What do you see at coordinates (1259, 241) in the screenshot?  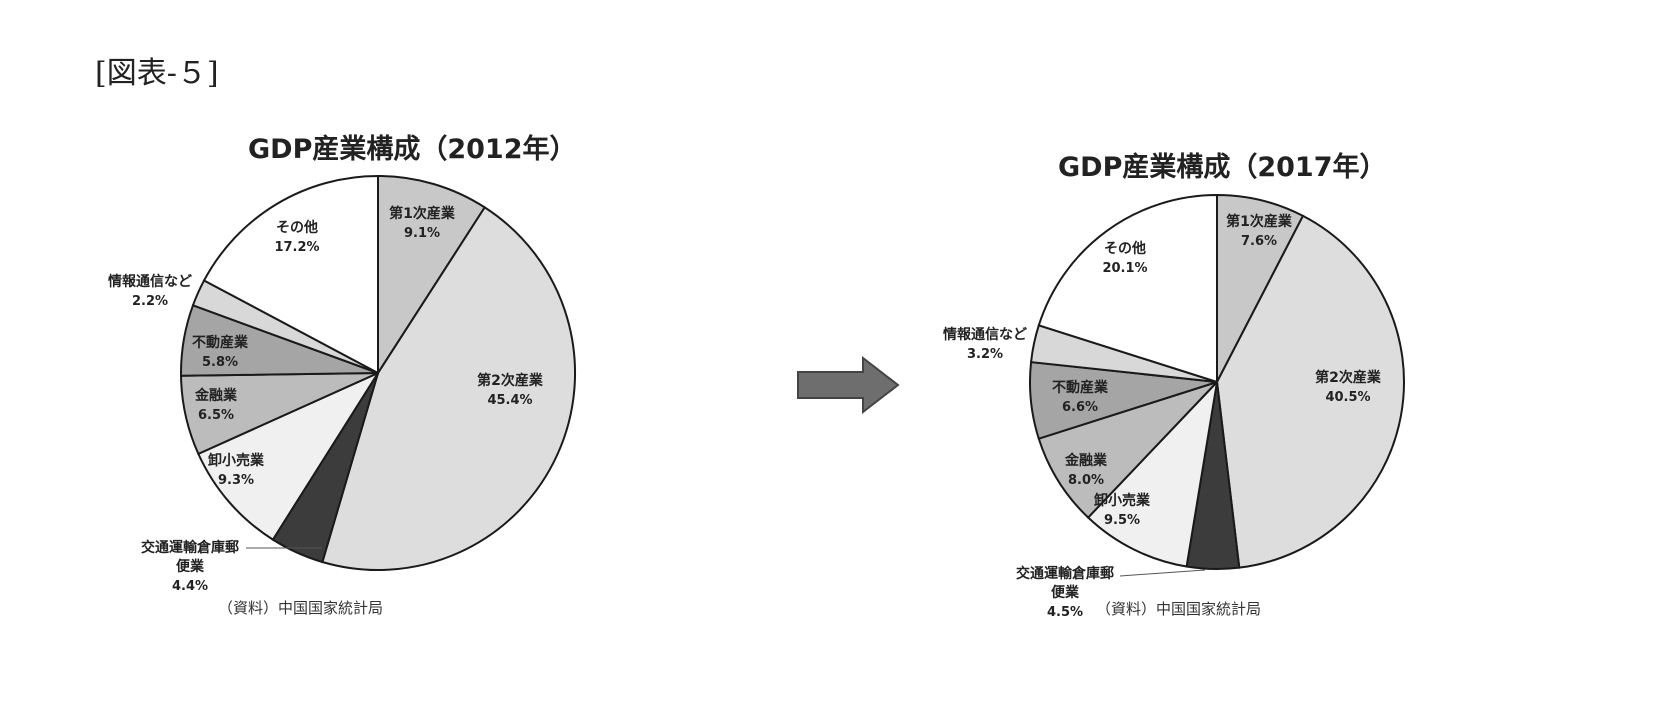 I see `slice-value-label: 7.6%` at bounding box center [1259, 241].